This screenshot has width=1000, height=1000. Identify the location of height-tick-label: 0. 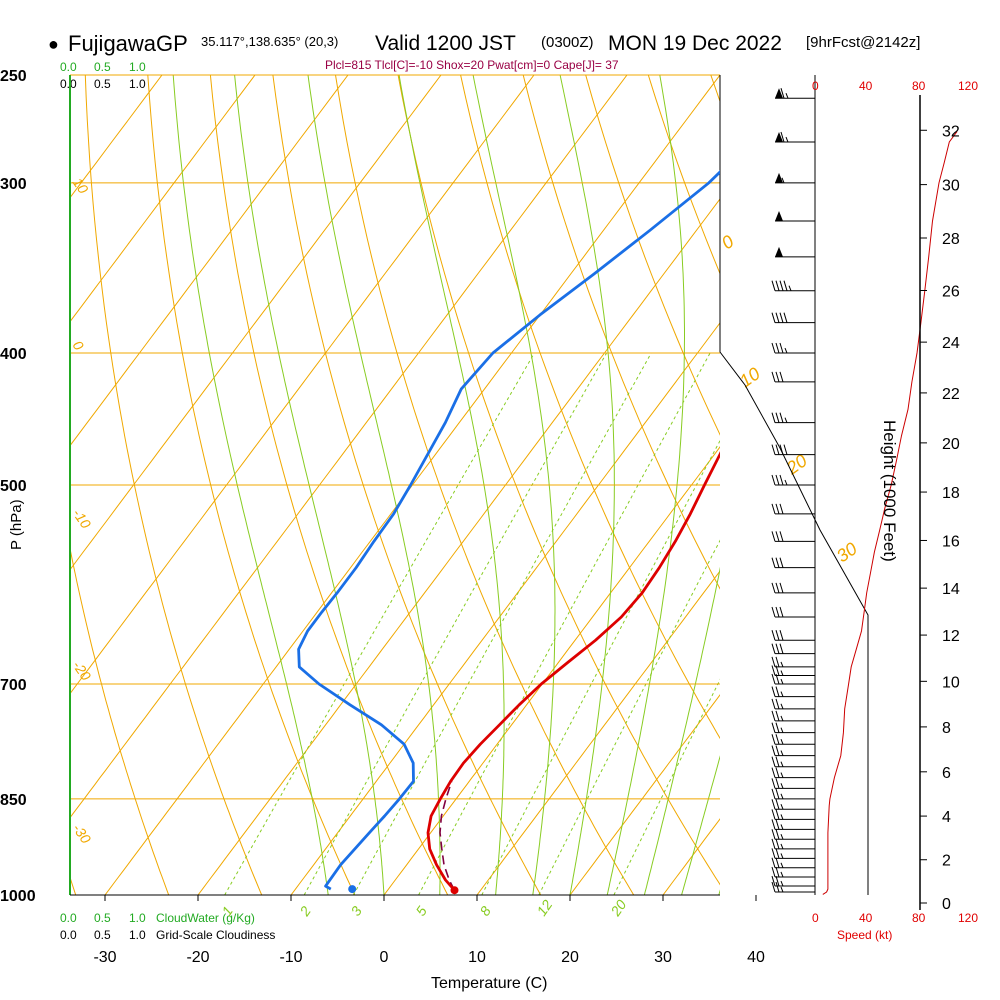
(946, 904).